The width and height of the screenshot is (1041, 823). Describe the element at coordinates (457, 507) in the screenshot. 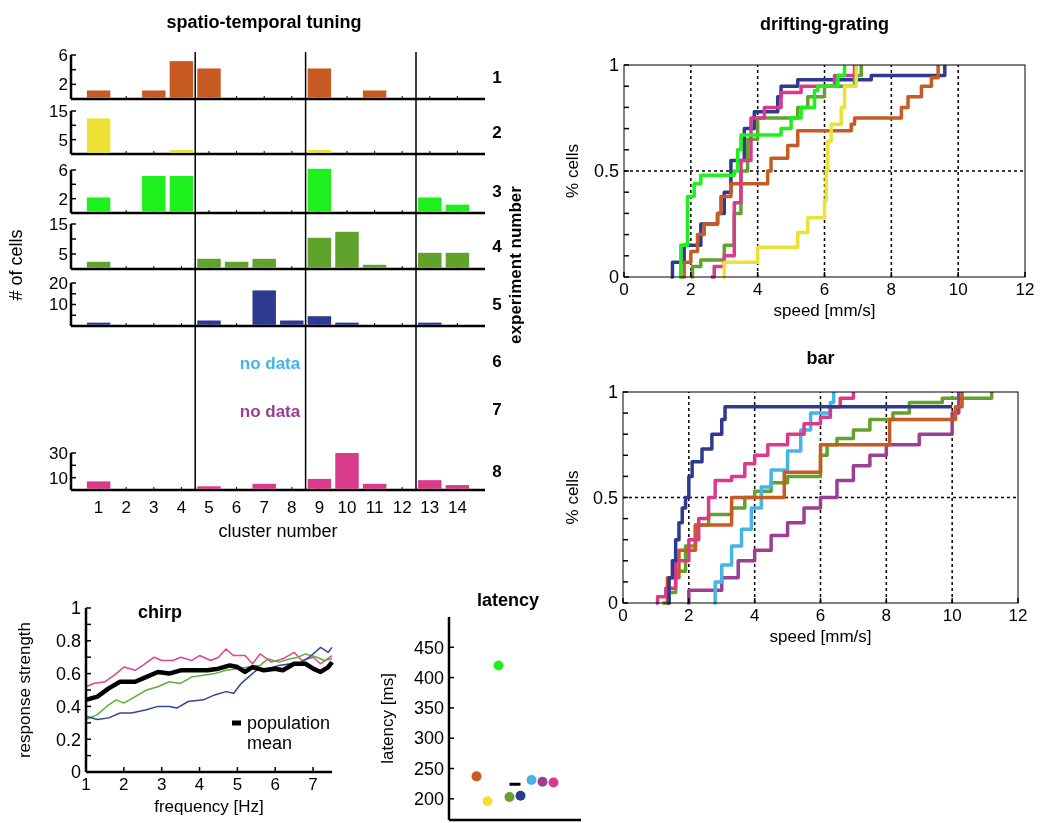

I see `x-tick-label: 14` at that location.